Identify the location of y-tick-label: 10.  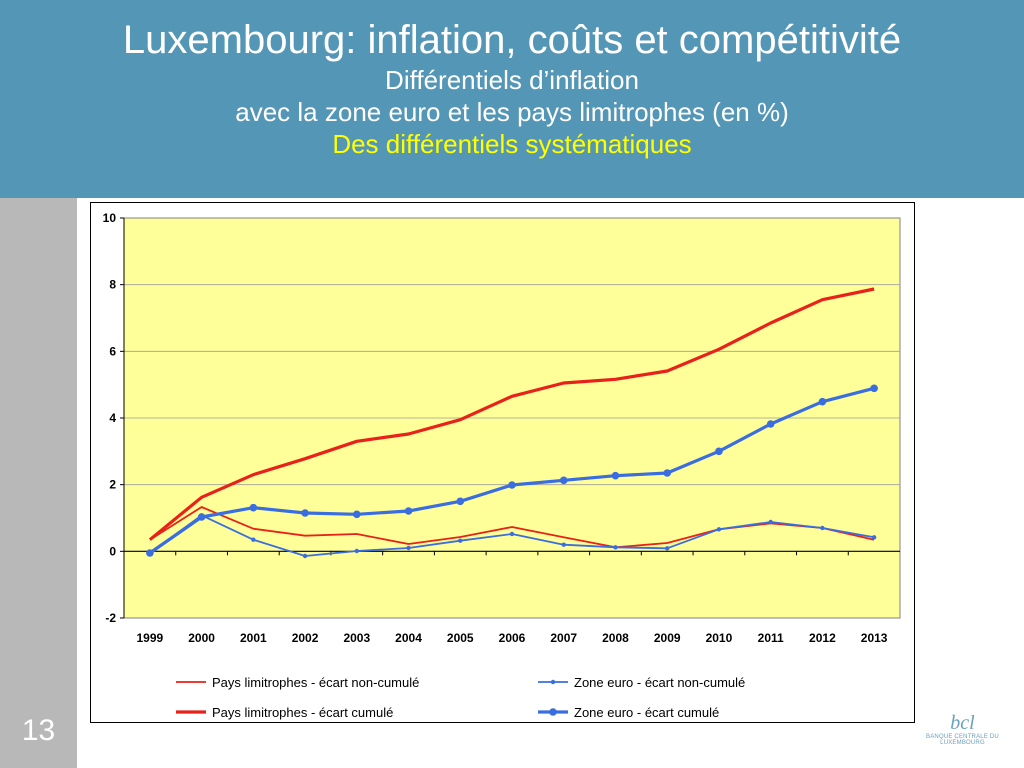
(110, 218).